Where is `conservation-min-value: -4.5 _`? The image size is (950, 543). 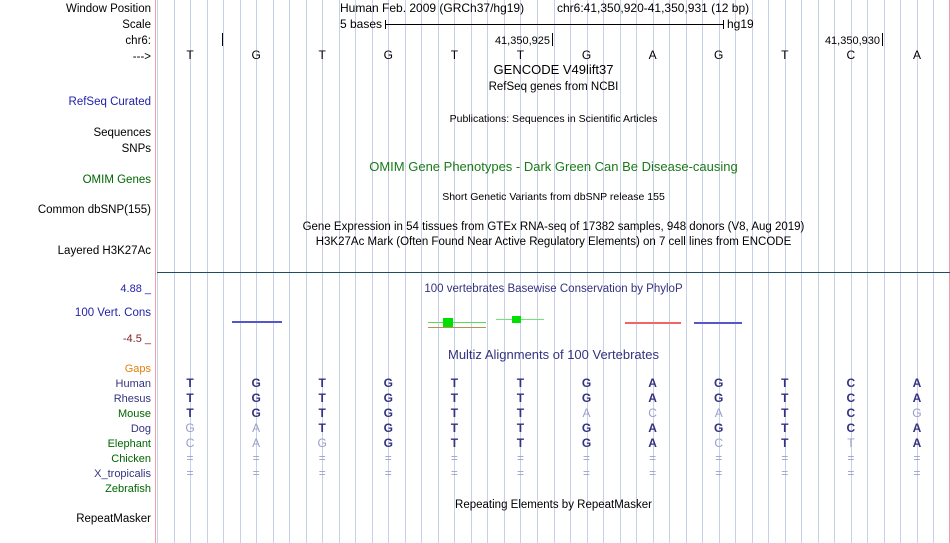
conservation-min-value: -4.5 _ is located at coordinates (136, 339).